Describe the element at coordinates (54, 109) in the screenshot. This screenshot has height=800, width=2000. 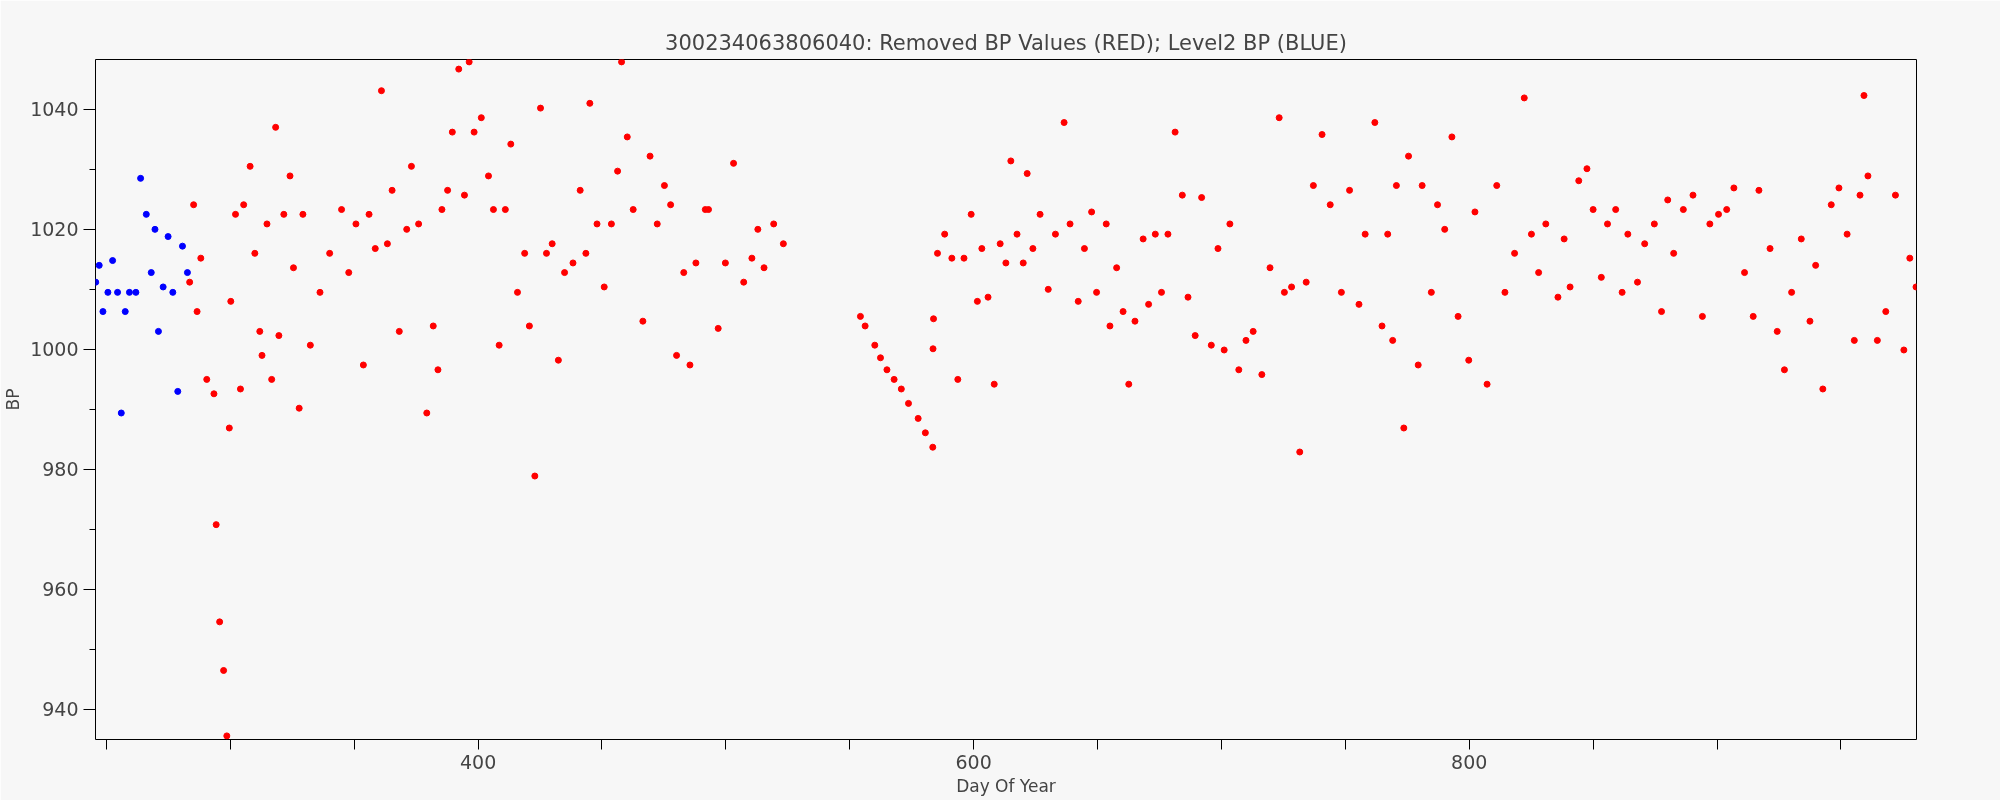
I see `y-tick-label: 1040` at that location.